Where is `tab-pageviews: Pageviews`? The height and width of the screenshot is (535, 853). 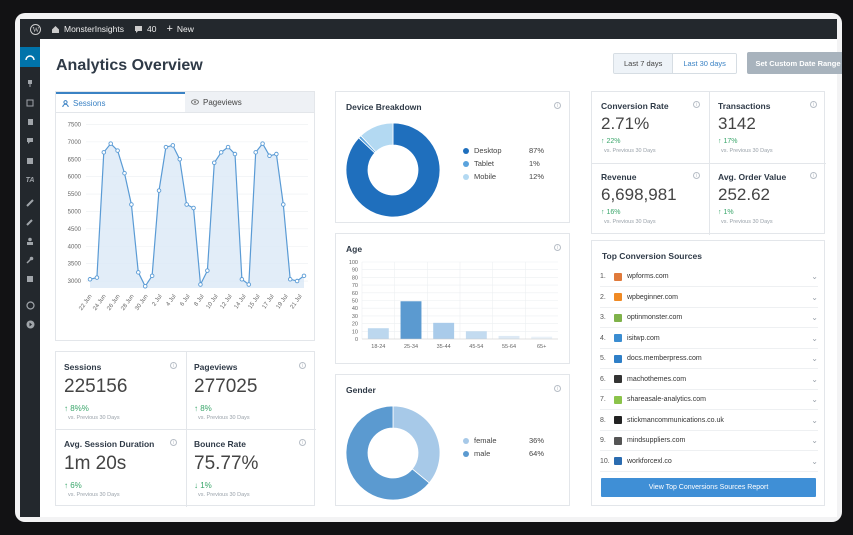
tab-pageviews: Pageviews is located at coordinates (249, 102).